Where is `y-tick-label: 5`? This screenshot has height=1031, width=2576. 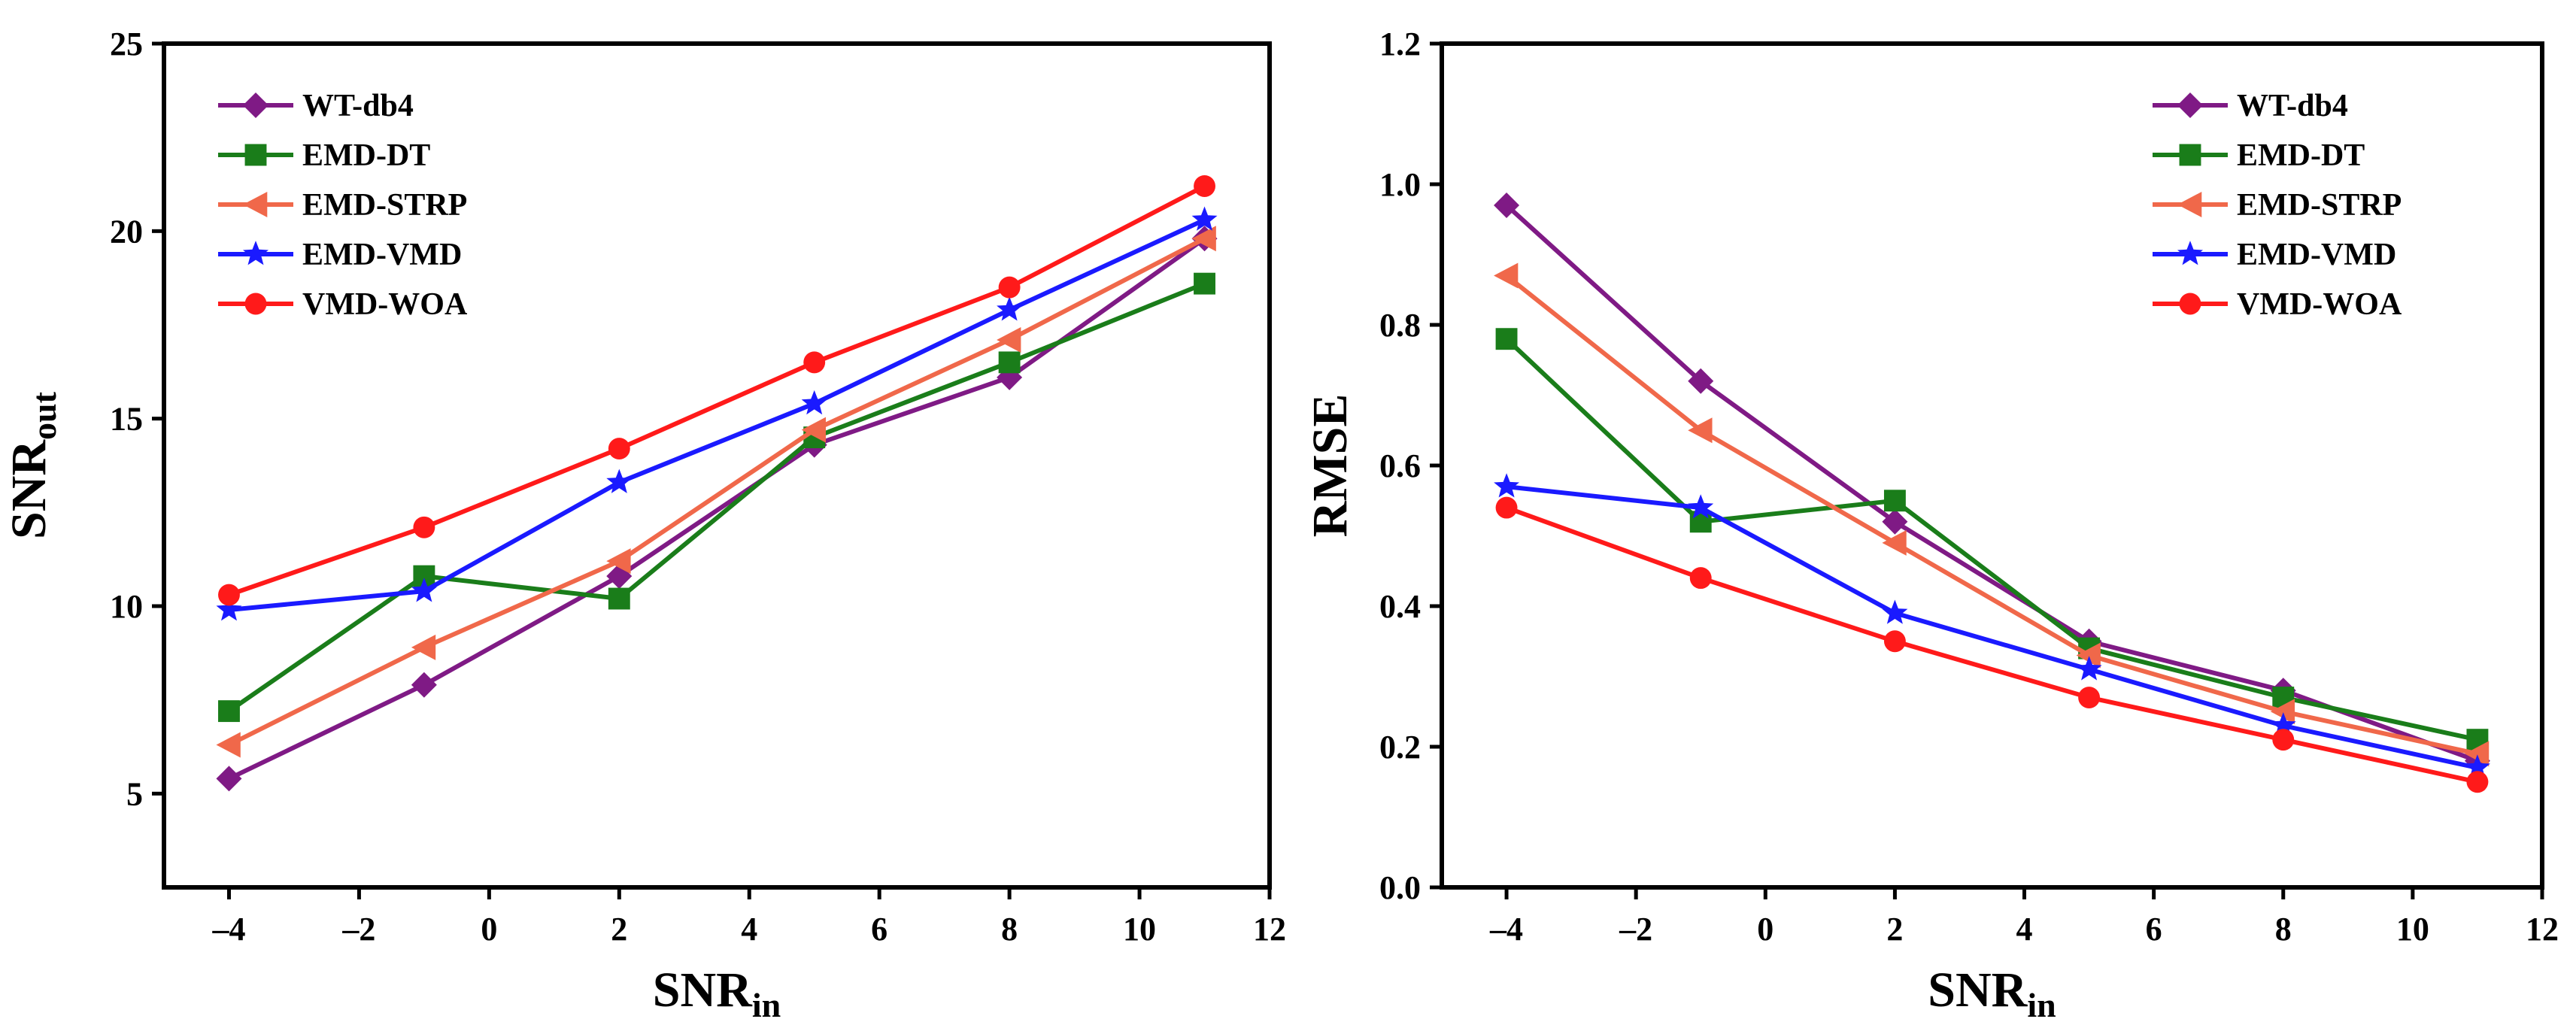 y-tick-label: 5 is located at coordinates (134, 794).